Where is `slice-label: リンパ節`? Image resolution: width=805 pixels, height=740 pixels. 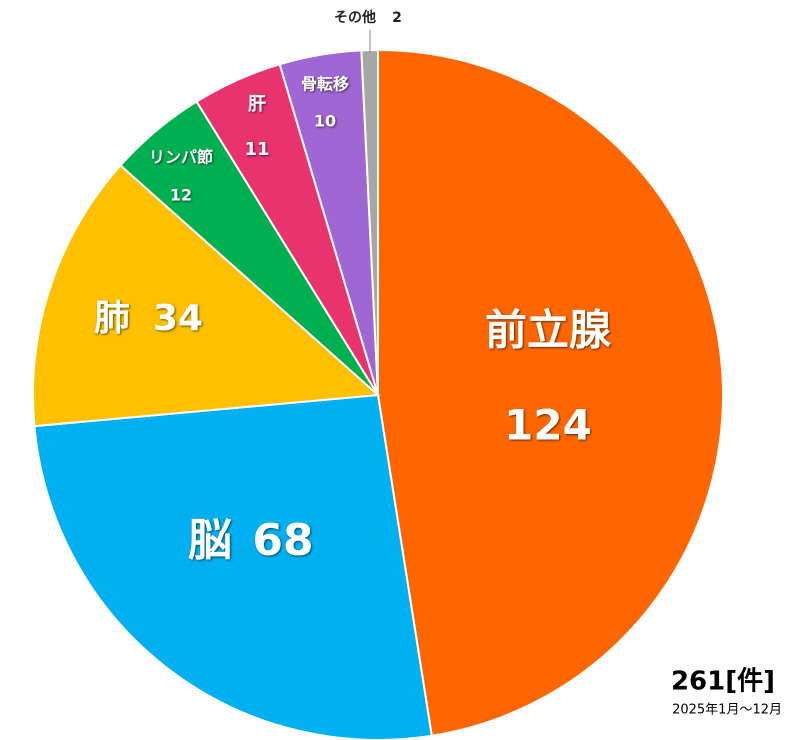 slice-label: リンパ節 is located at coordinates (181, 157).